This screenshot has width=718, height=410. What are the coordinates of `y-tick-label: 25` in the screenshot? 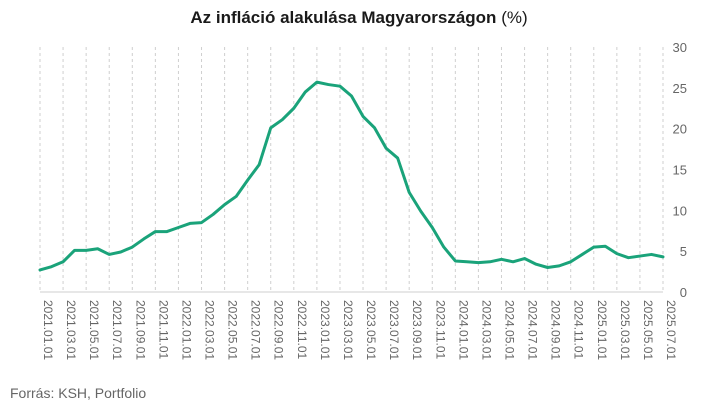 It's located at (680, 88).